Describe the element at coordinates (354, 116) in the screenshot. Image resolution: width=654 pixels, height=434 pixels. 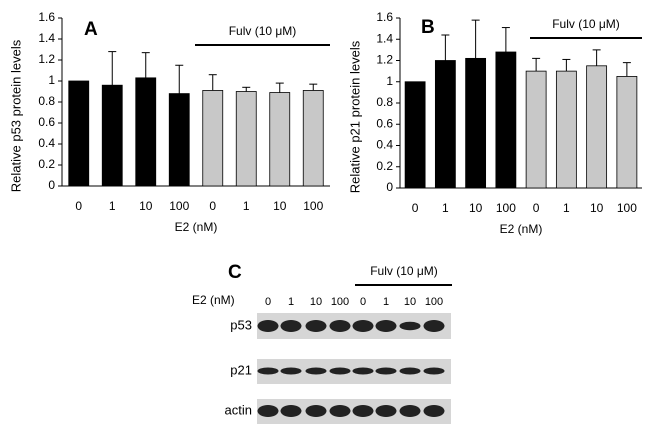
I see `y-axis-label: Relative p21 protein levels` at that location.